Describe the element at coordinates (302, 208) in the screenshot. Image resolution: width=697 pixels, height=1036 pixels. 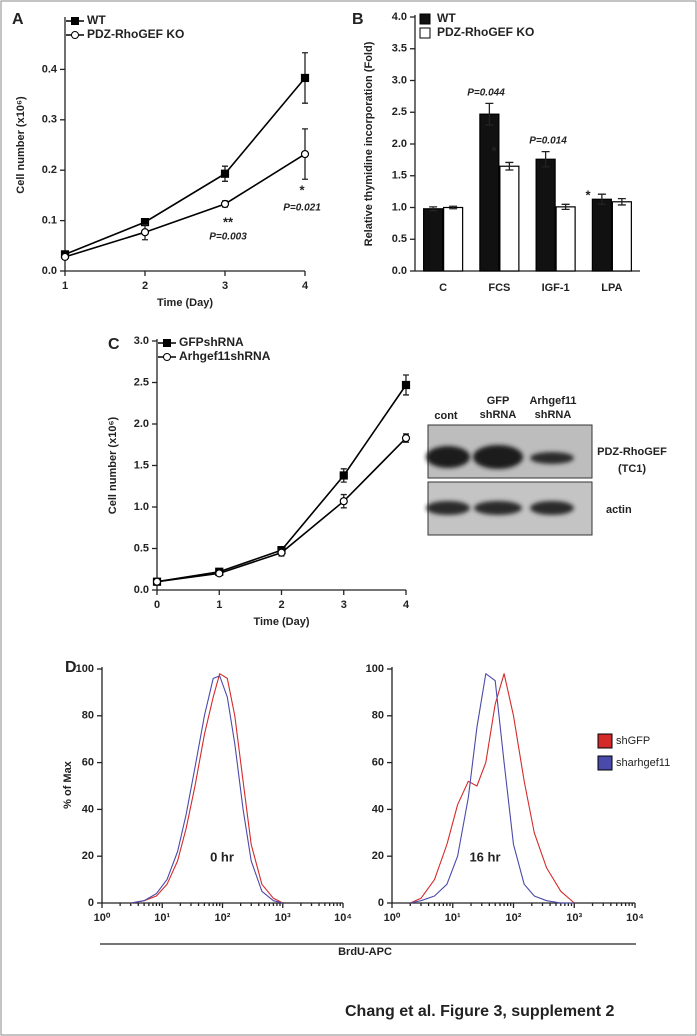
I see `annotation: P=0.021` at that location.